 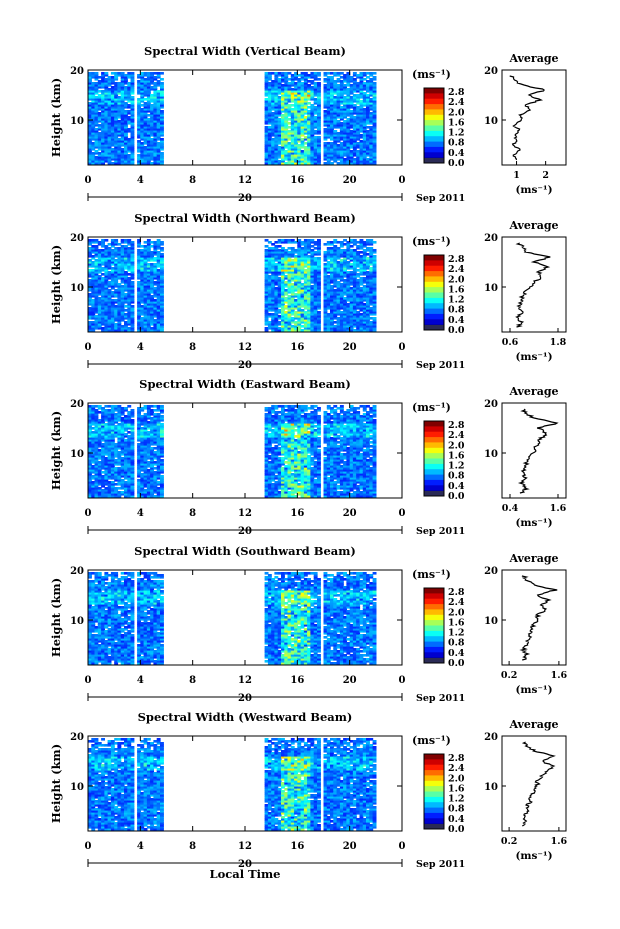 I want to click on x-tick-label: 8, so click(x=192, y=180).